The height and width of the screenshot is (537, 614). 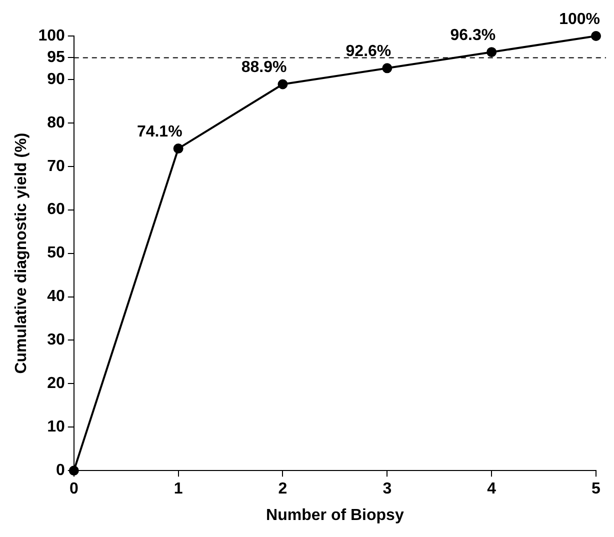 What do you see at coordinates (56, 57) in the screenshot?
I see `y-tick-label: 95` at bounding box center [56, 57].